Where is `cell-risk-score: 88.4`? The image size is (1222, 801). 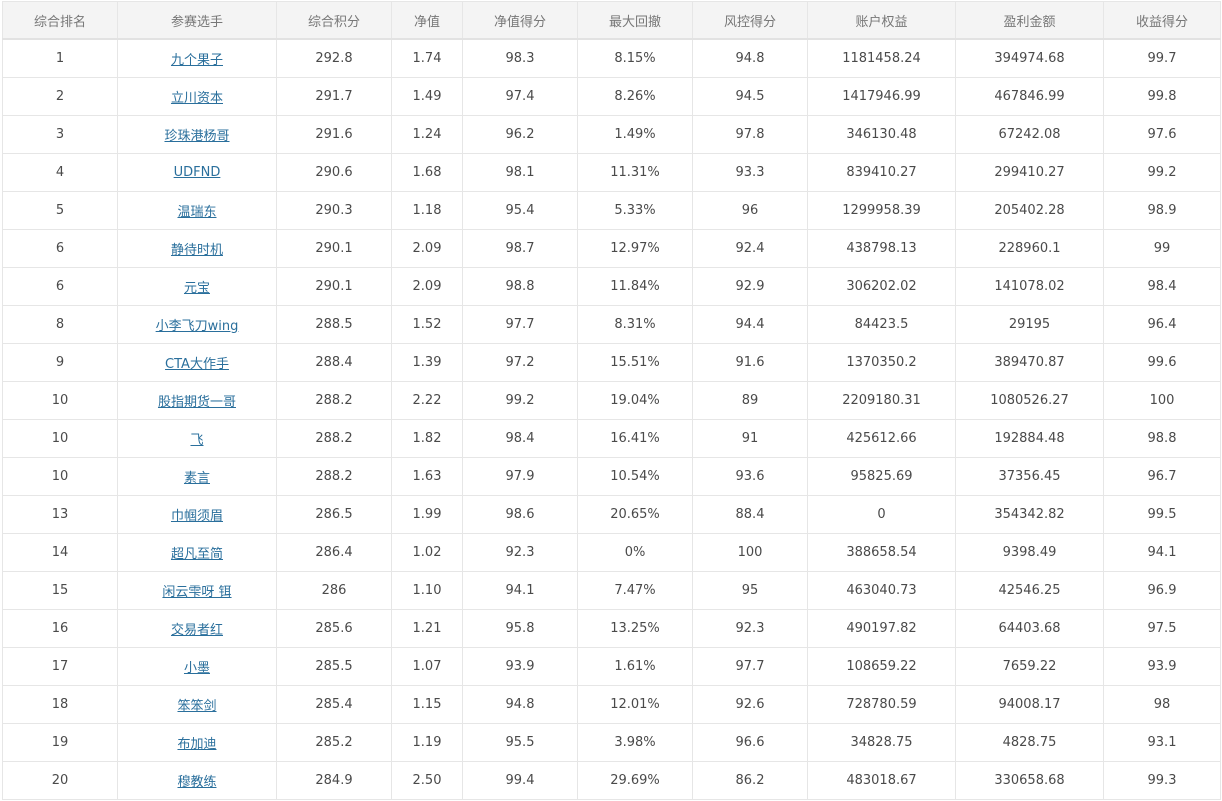 cell-risk-score: 88.4 is located at coordinates (750, 514).